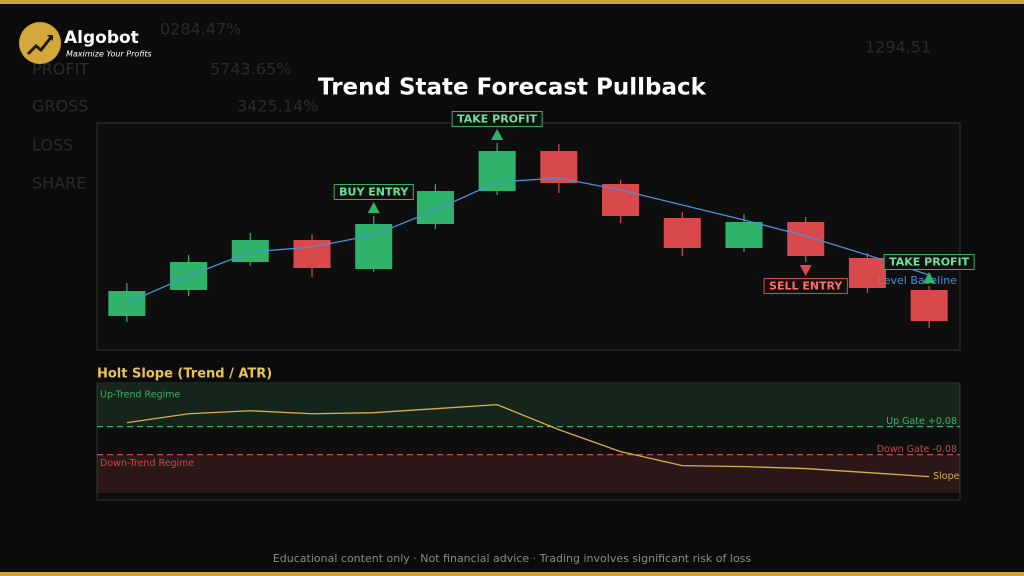 This screenshot has height=576, width=1024. I want to click on brand-name: Algobot, so click(101, 38).